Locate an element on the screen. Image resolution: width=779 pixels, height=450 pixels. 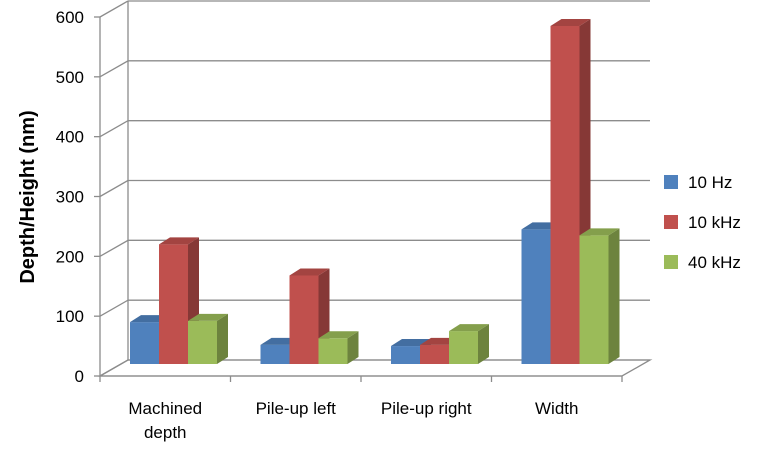
legend-item: 10 Hz is located at coordinates (698, 182).